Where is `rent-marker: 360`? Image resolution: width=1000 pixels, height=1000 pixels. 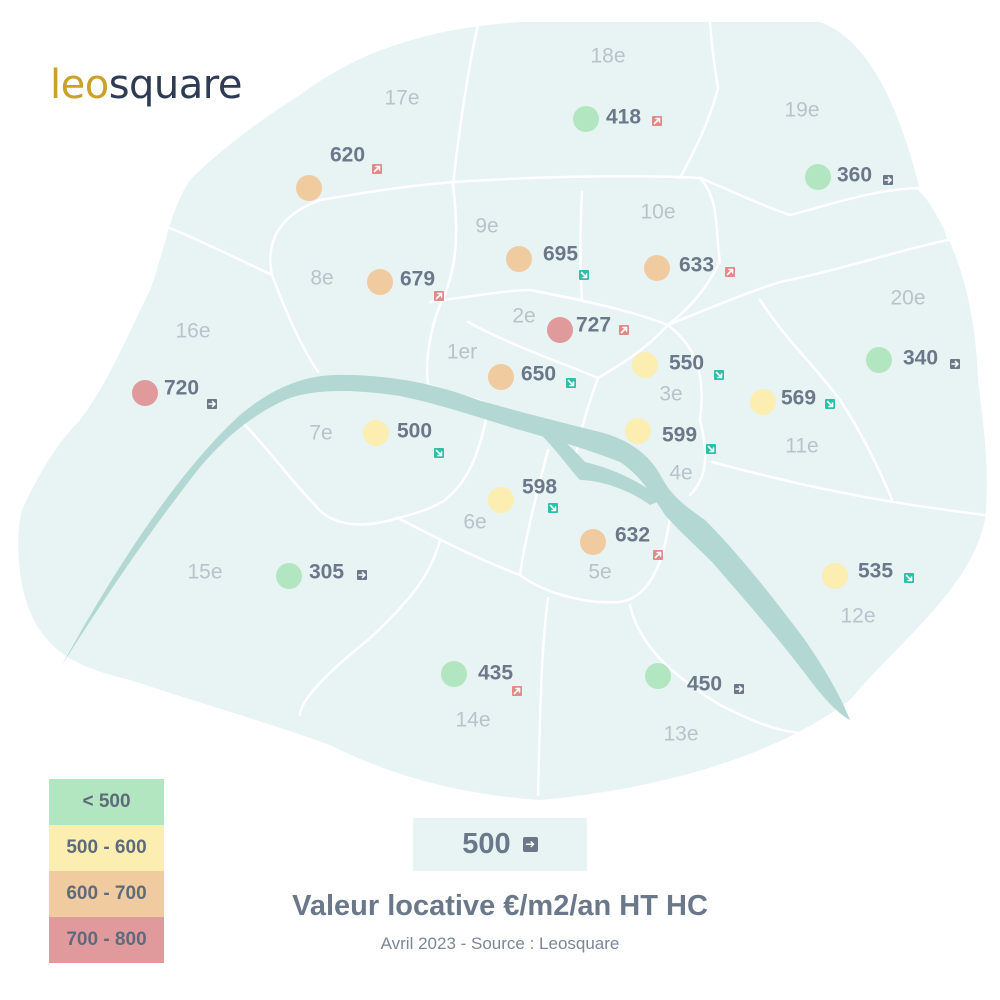 rent-marker: 360 is located at coordinates (849, 177).